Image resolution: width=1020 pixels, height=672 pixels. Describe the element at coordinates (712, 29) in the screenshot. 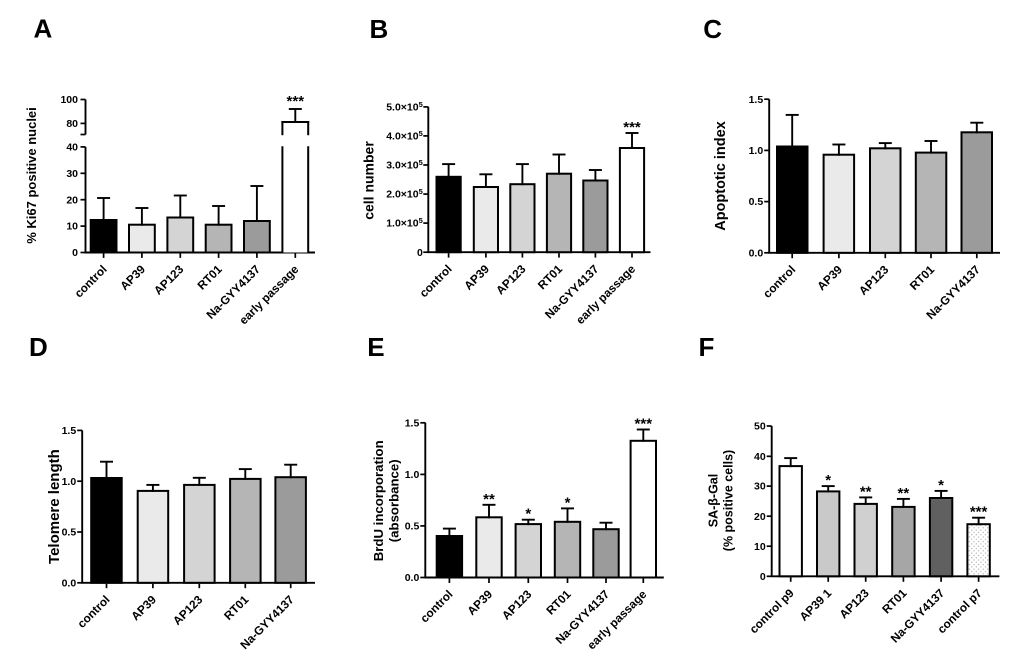

I see `svg-text: C` at that location.